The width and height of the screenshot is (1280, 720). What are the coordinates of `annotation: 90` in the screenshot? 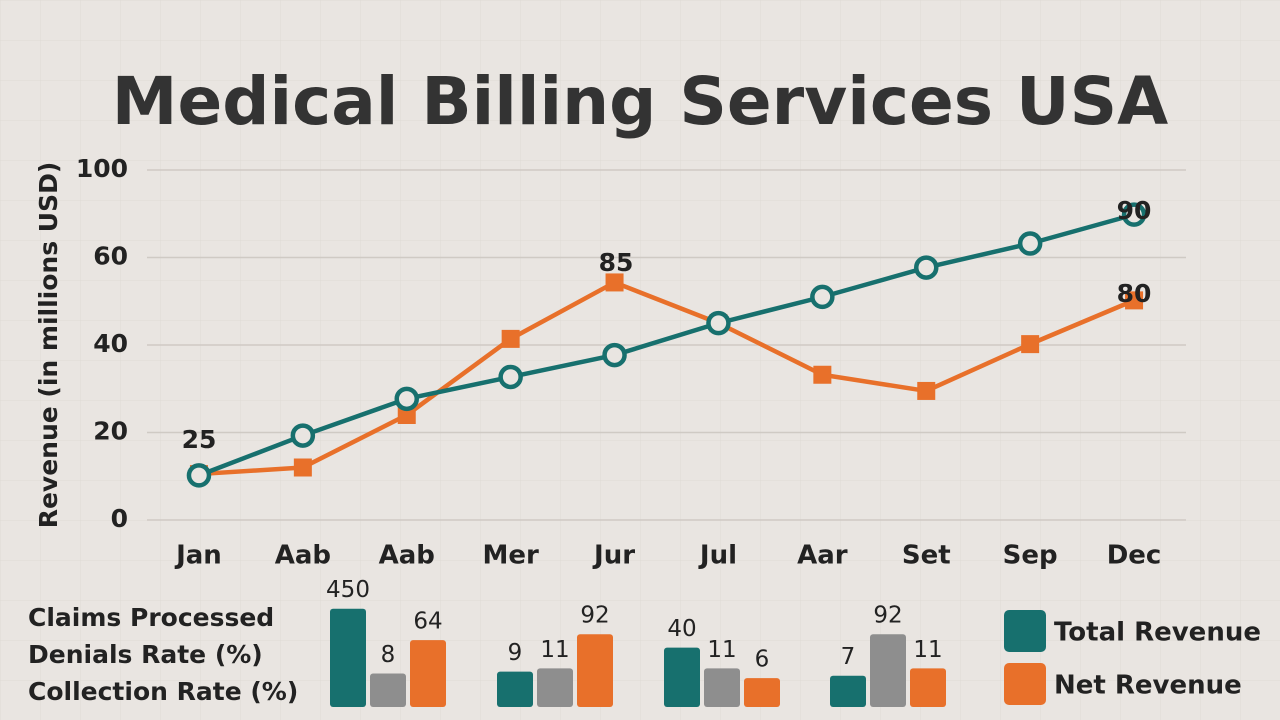 It's located at (1134, 210).